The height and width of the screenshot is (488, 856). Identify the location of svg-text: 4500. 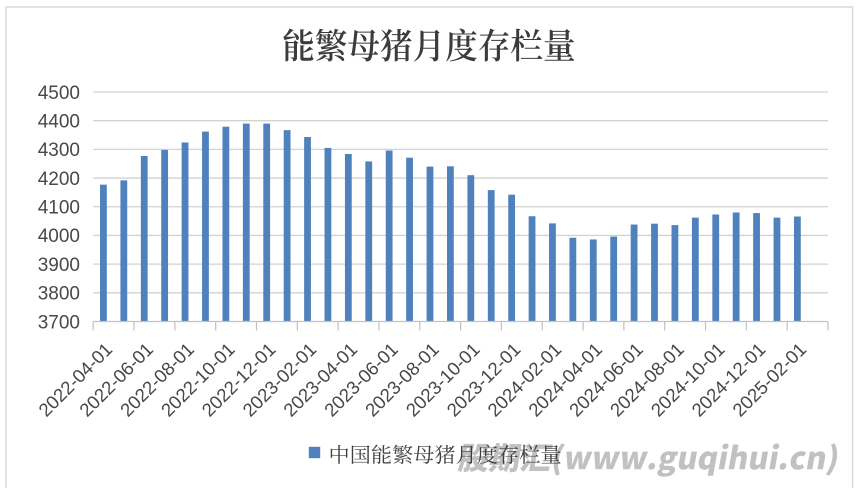
(59, 93).